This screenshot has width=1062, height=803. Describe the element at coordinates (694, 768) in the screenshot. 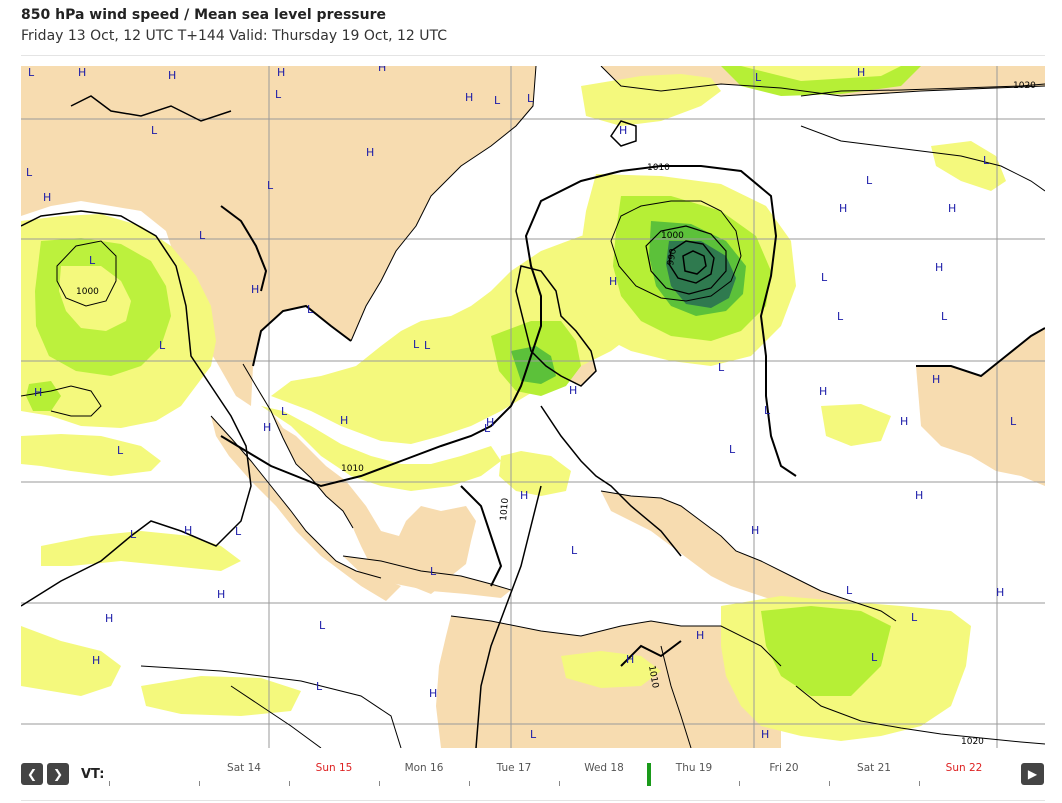

I see `timeline-day-label: Thu 19` at that location.